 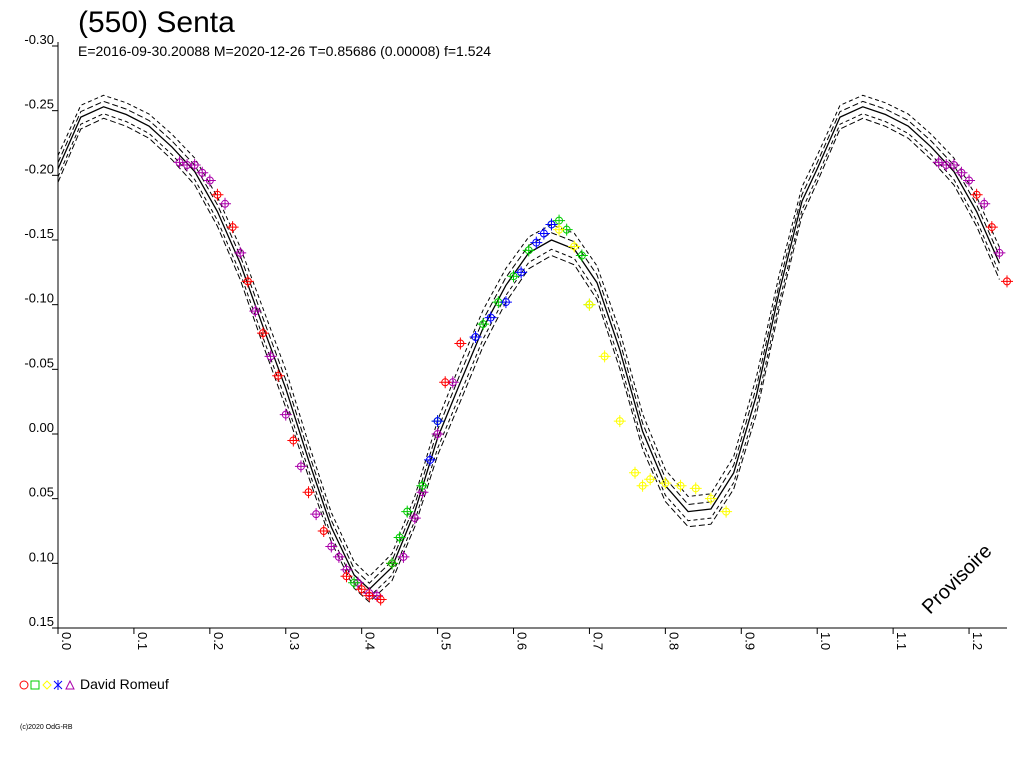 What do you see at coordinates (39, 233) in the screenshot?
I see `y-tick-label: -0.15` at bounding box center [39, 233].